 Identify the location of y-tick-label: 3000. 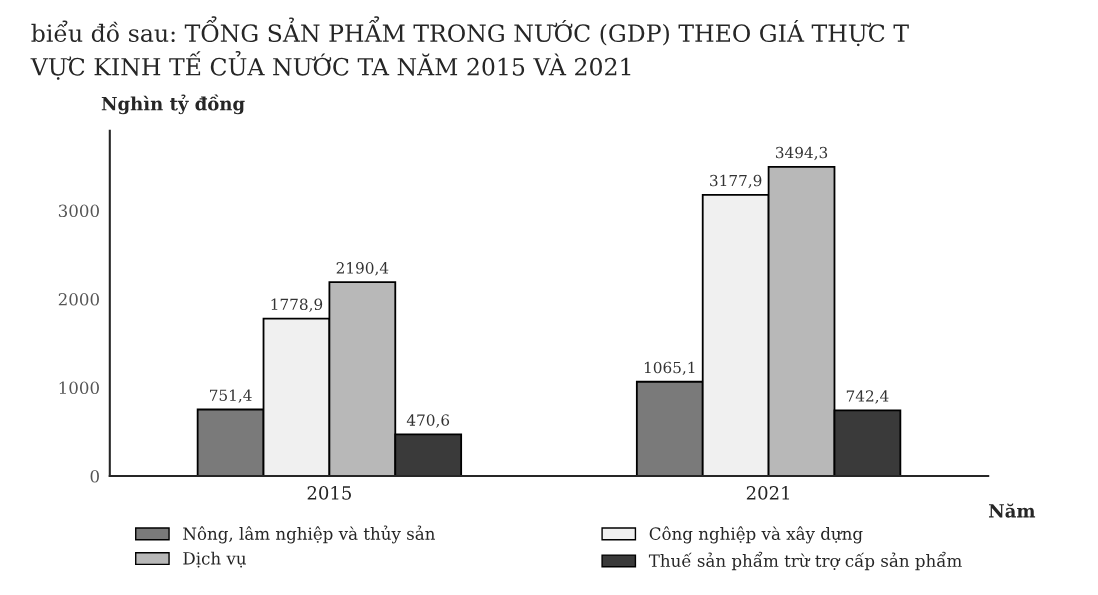
(78, 211).